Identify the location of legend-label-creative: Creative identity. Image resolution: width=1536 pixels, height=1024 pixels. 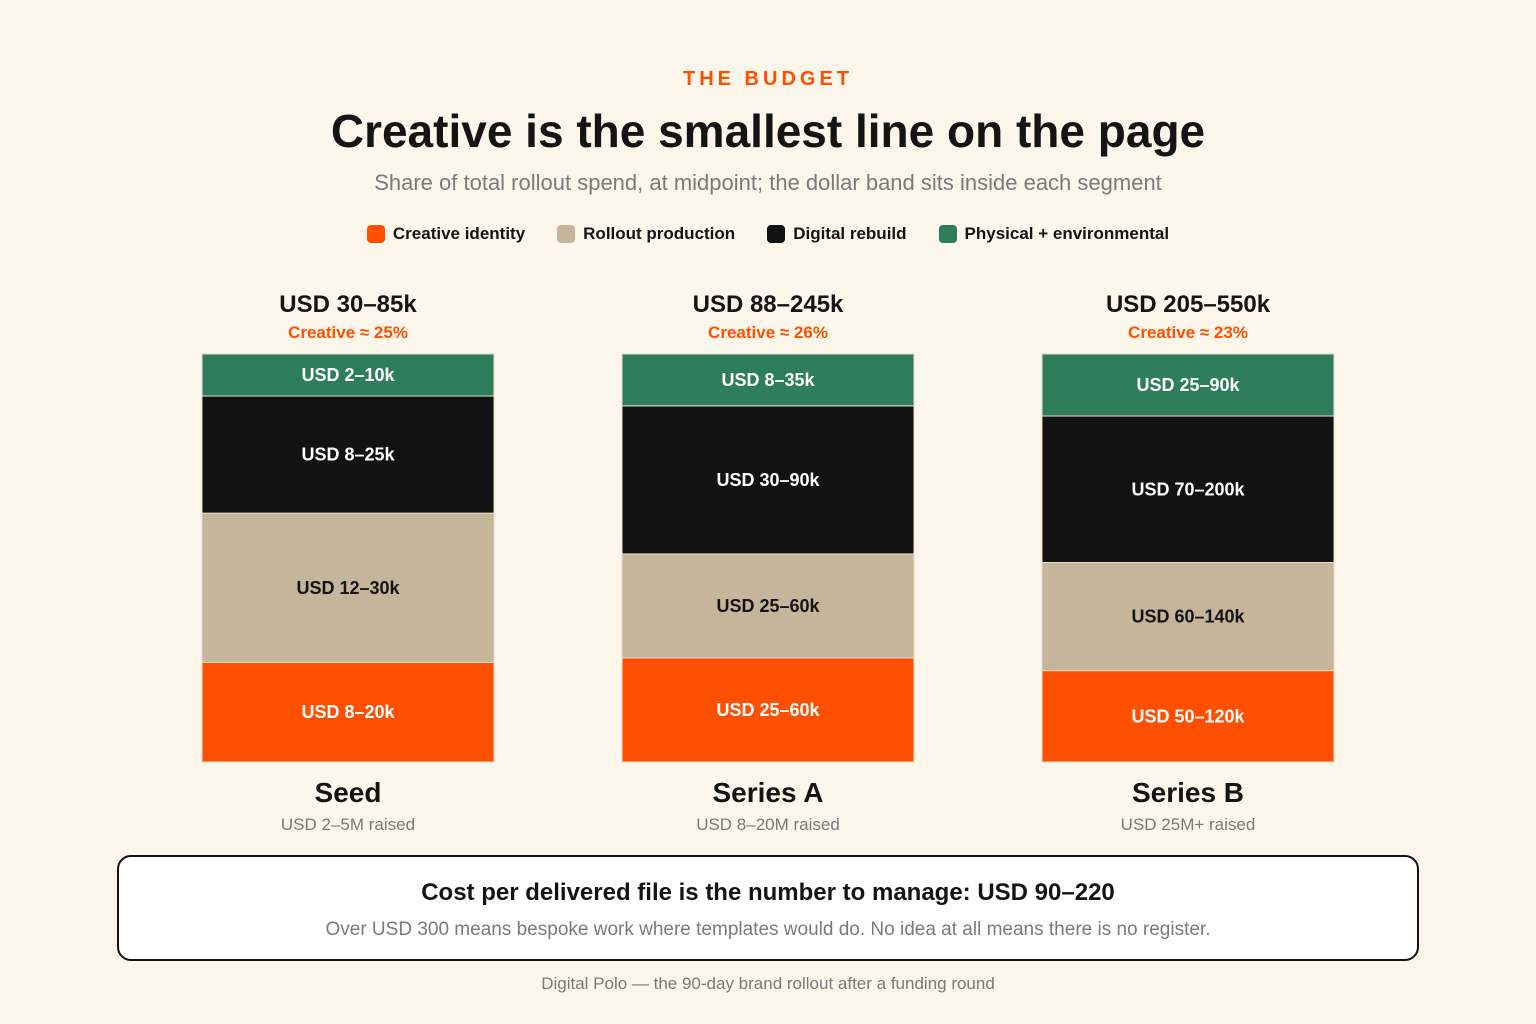
(459, 233).